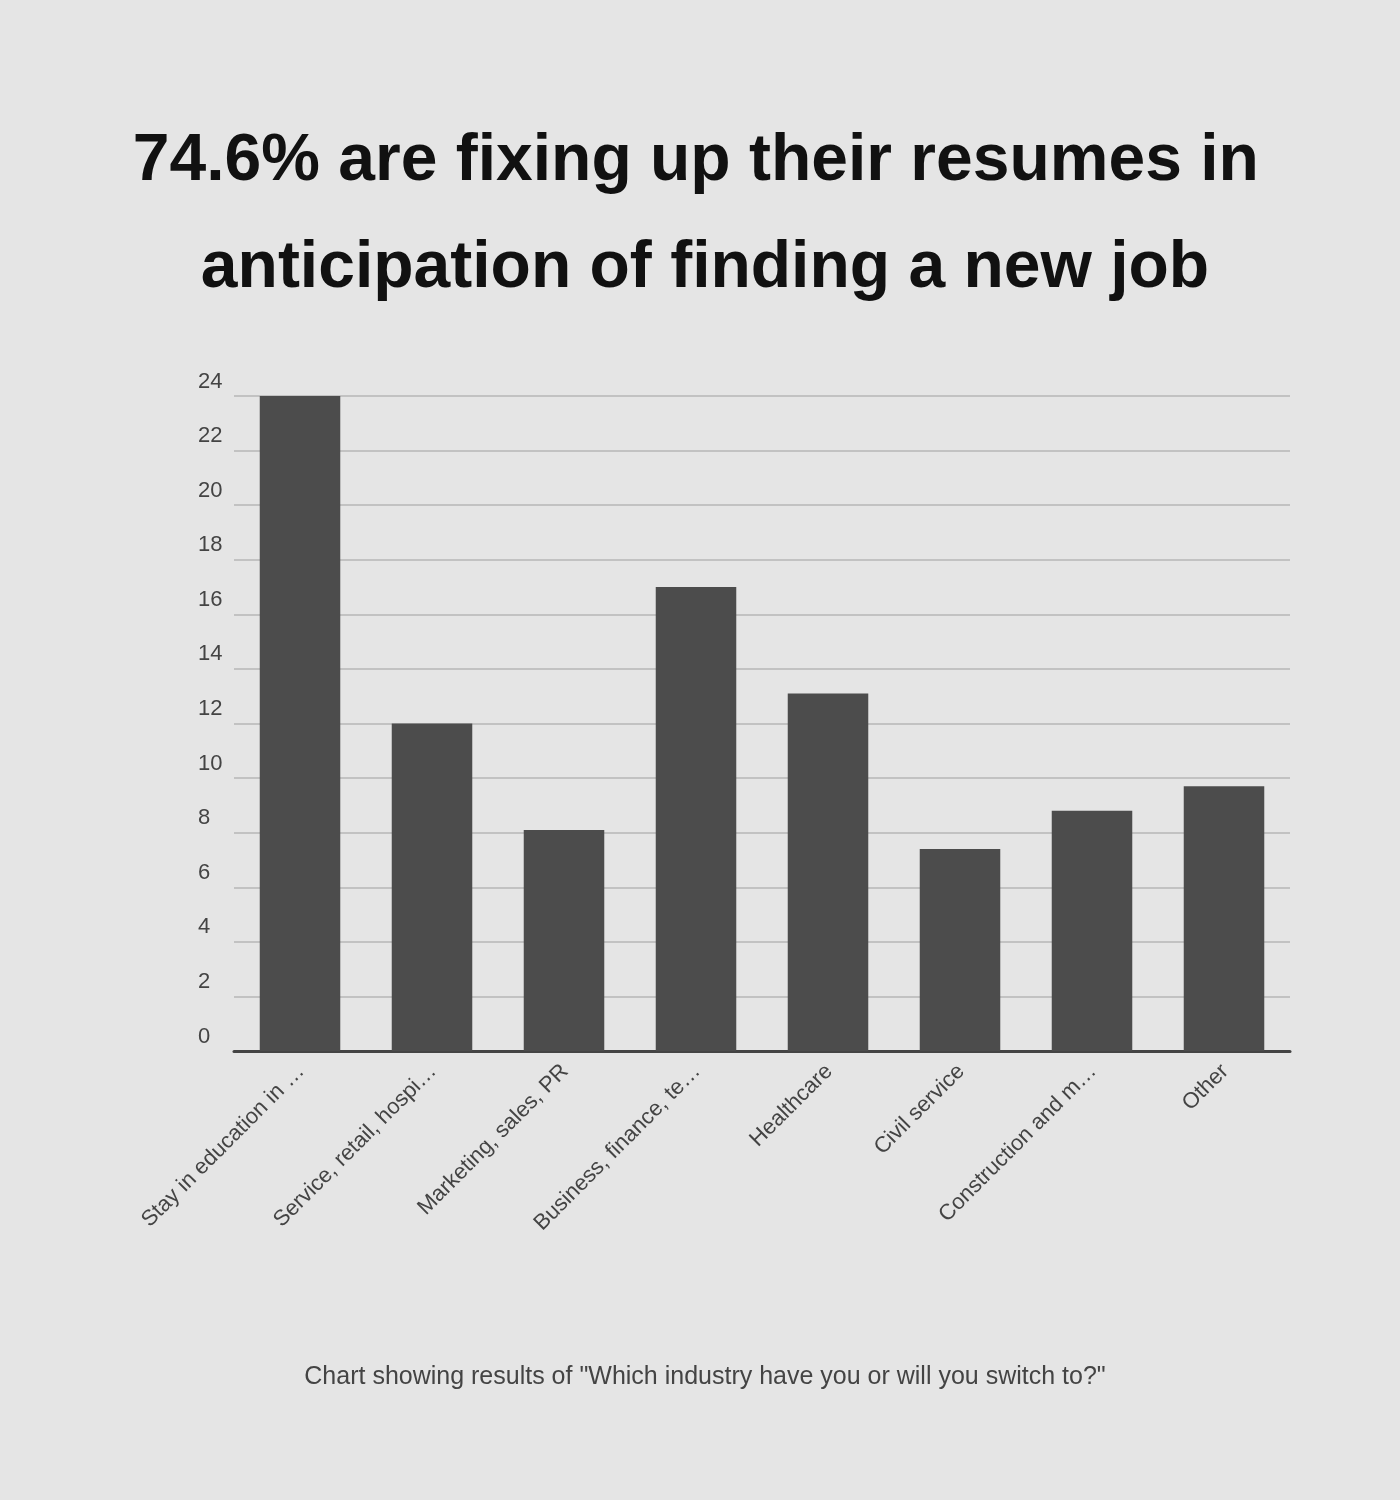 The width and height of the screenshot is (1400, 1500). Describe the element at coordinates (204, 817) in the screenshot. I see `y-tick-label: 8` at that location.